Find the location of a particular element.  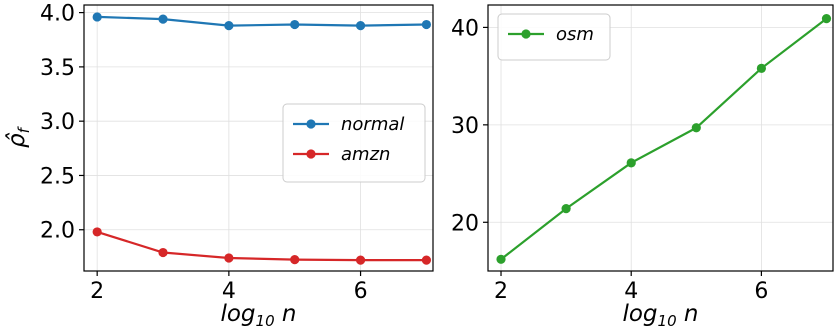

y-tick-label: 4.0 is located at coordinates (57, 14).